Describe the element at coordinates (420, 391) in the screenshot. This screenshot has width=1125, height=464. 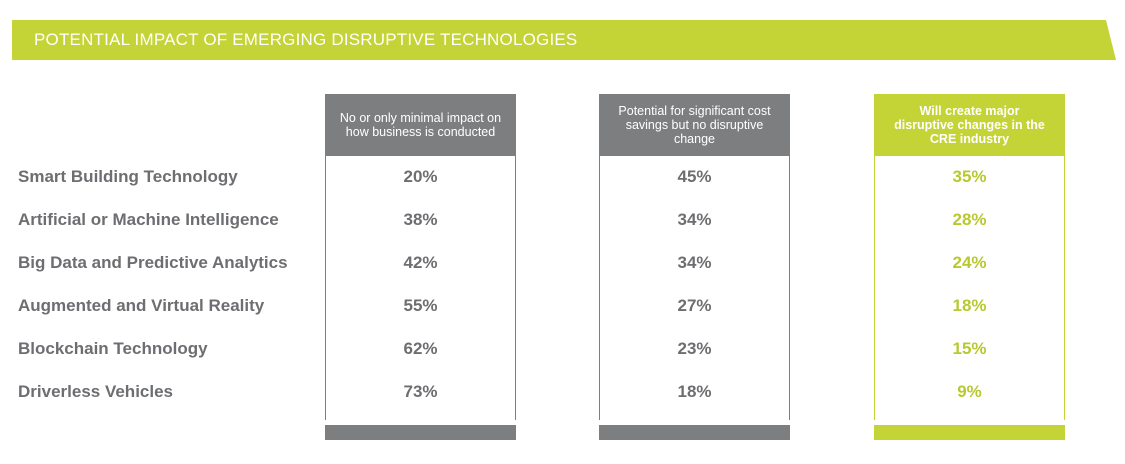
I see `value-cell: 73%` at that location.